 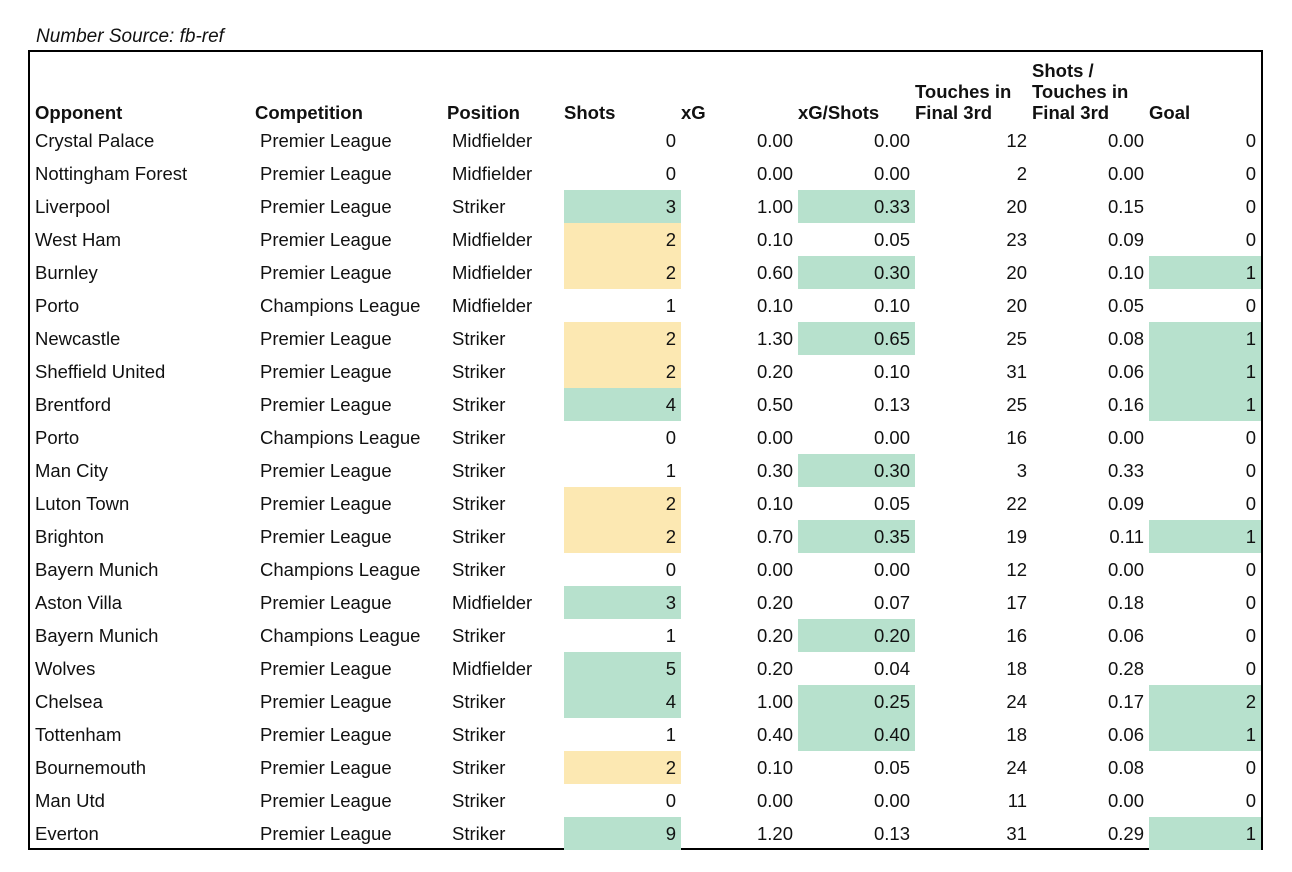 I want to click on cell-competition: Champions League, so click(x=340, y=635).